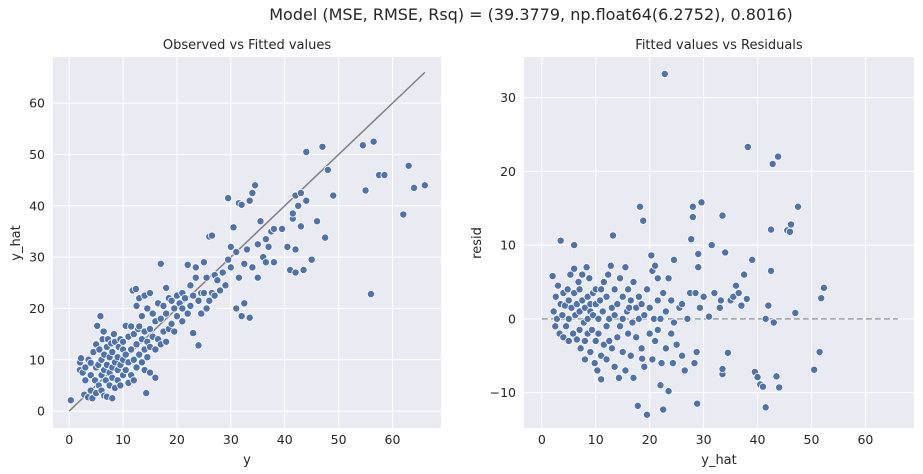 The width and height of the screenshot is (923, 474). Describe the element at coordinates (477, 243) in the screenshot. I see `fitted-vs-residuals-ylabel: resid` at that location.